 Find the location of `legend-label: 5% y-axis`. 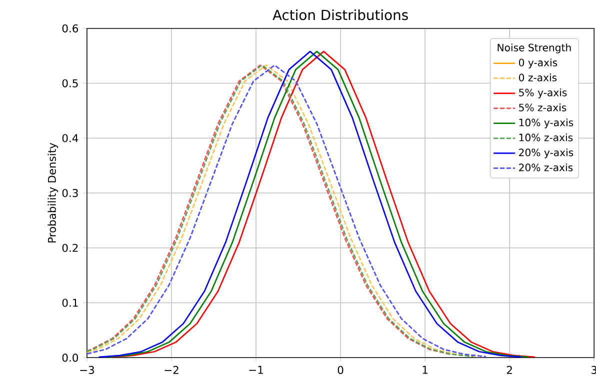

legend-label: 5% y-axis is located at coordinates (543, 93).